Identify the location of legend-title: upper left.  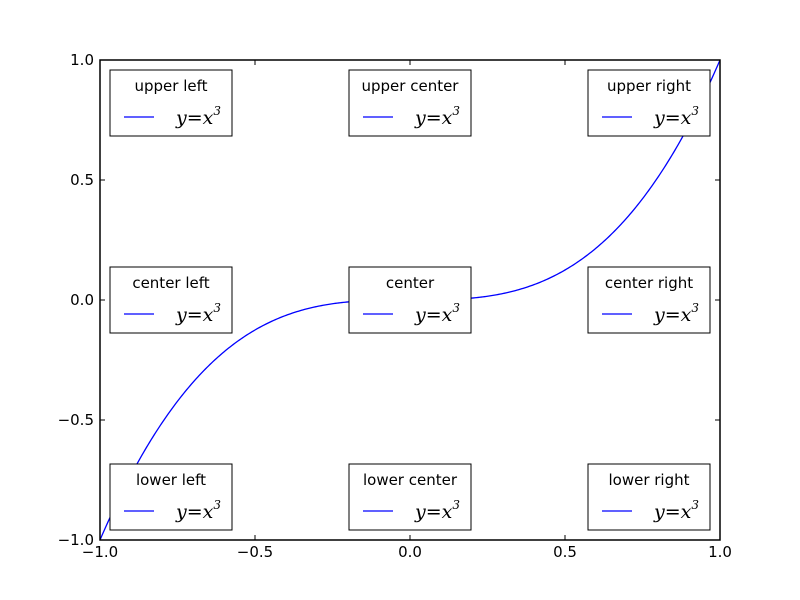
(170, 86).